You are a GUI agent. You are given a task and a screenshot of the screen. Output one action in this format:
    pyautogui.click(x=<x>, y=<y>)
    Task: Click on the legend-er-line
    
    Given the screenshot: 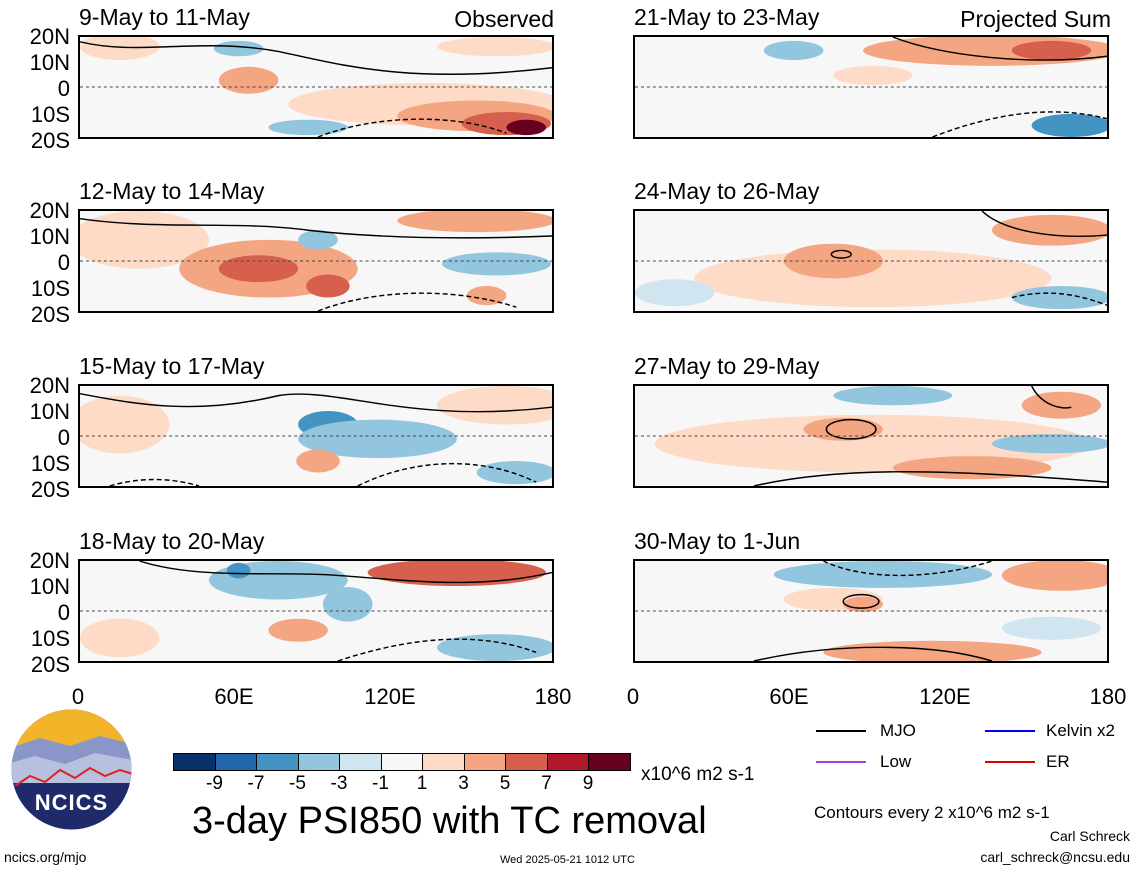 What is the action you would take?
    pyautogui.click(x=1010, y=762)
    